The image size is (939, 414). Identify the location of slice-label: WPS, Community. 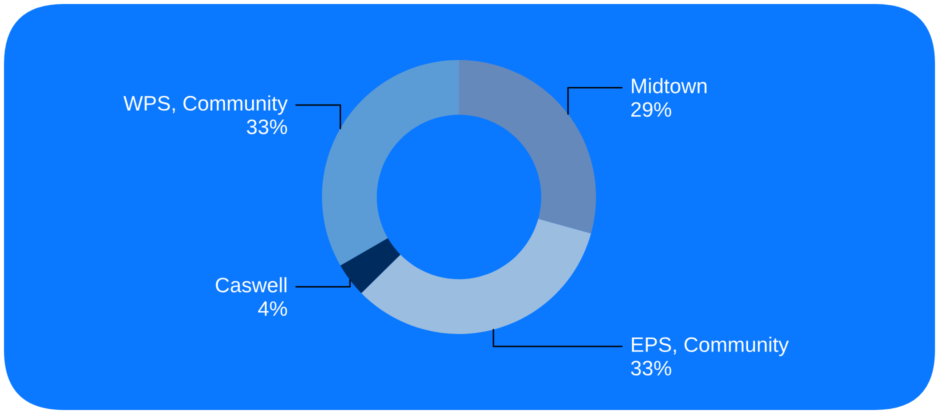
(205, 105).